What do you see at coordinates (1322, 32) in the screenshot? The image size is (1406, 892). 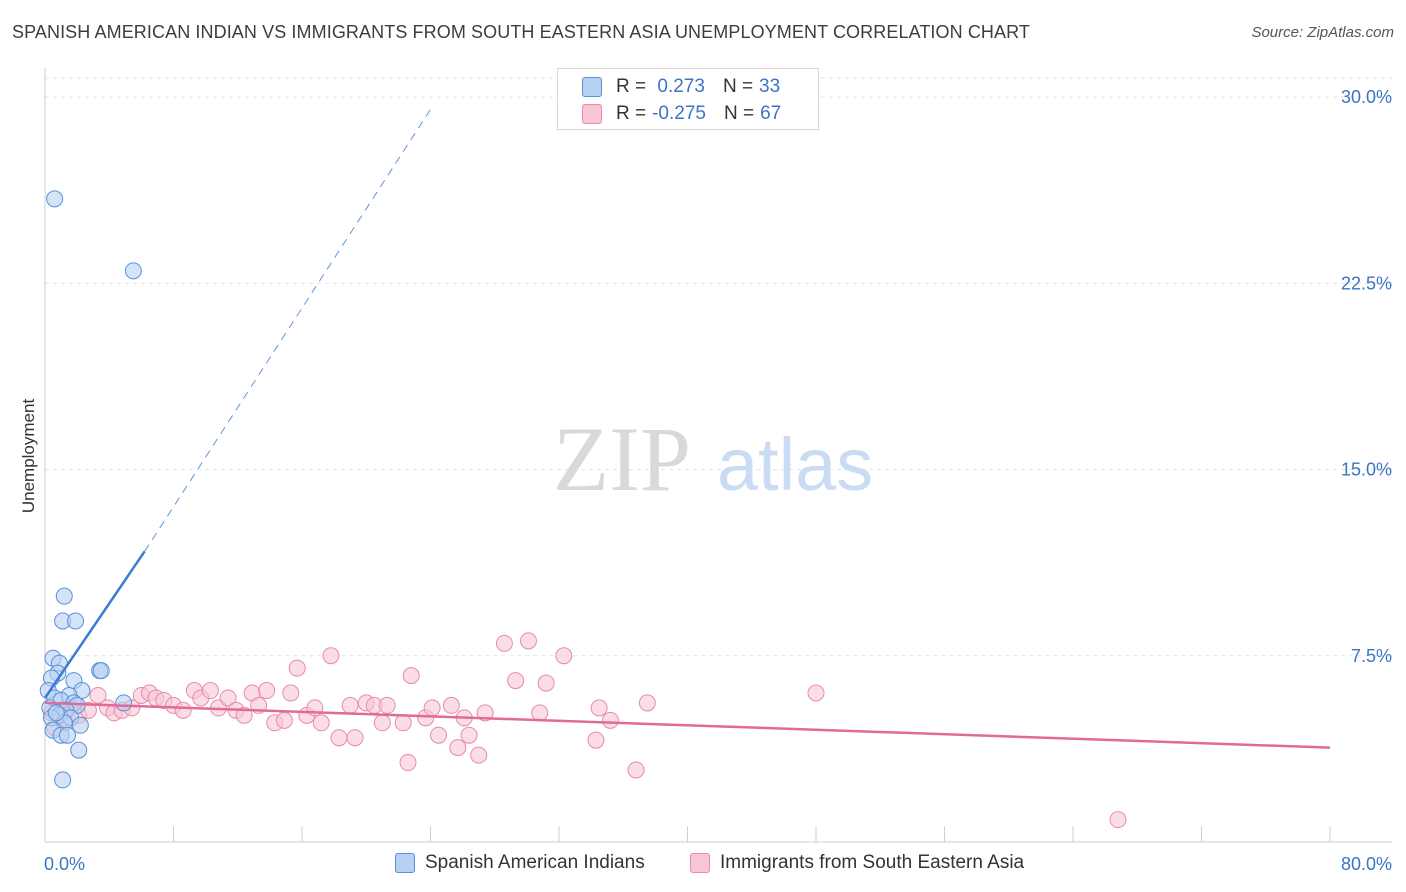 I see `source-label: Source: ZipAtlas.com` at bounding box center [1322, 32].